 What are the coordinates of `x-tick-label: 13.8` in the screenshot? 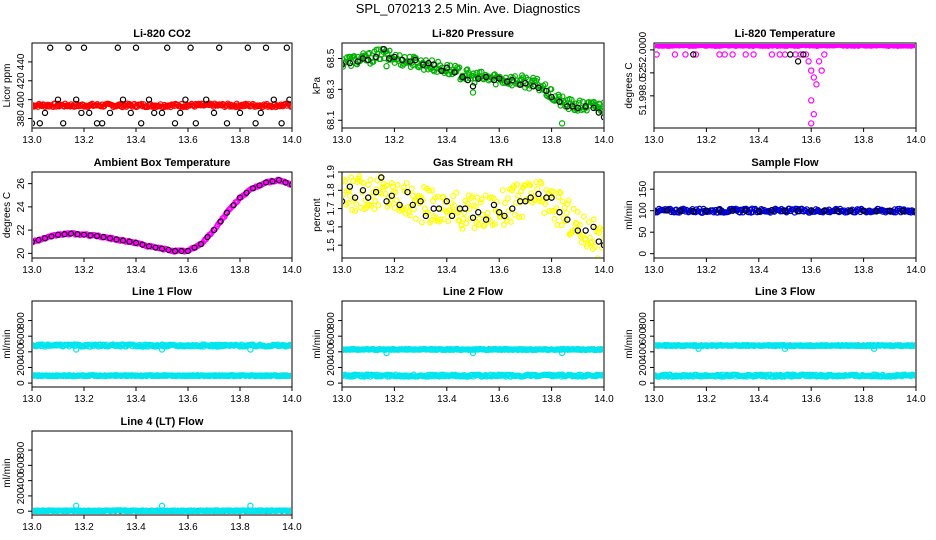 It's located at (240, 399).